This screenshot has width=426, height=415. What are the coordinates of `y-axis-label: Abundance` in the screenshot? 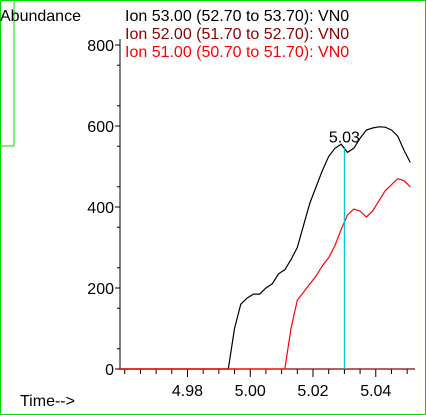 It's located at (40, 16).